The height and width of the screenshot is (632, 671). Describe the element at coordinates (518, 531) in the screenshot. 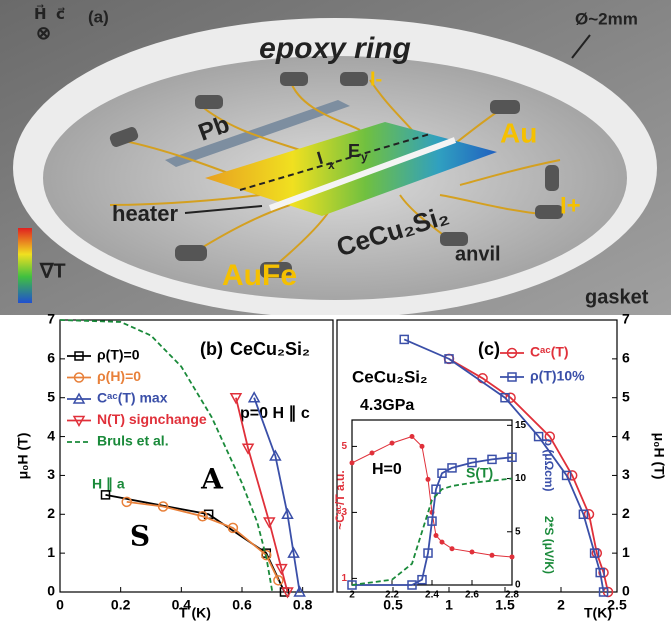

I see `y2-tick-label: 5` at that location.